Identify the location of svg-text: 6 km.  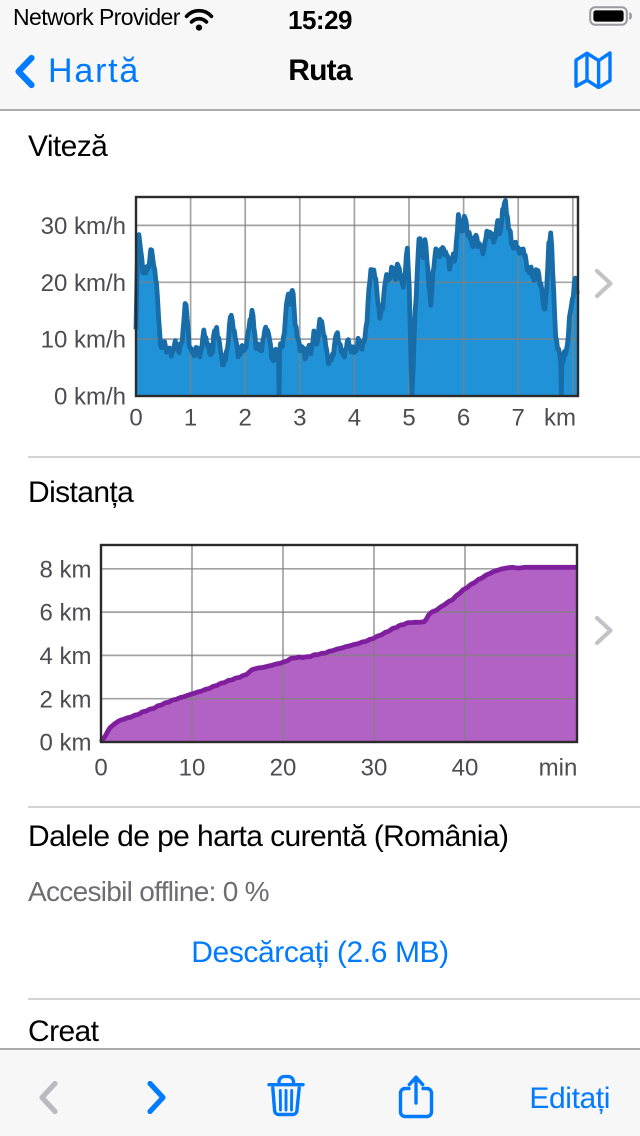
(65, 613).